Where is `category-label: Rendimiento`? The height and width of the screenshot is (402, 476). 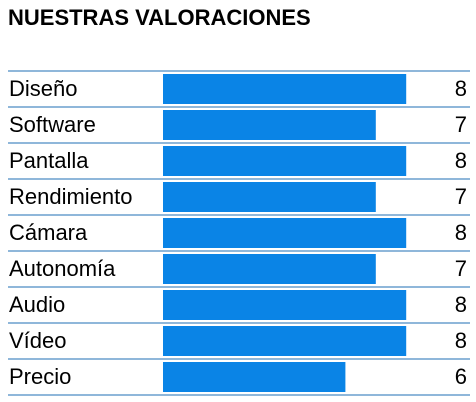 category-label: Rendimiento is located at coordinates (71, 196).